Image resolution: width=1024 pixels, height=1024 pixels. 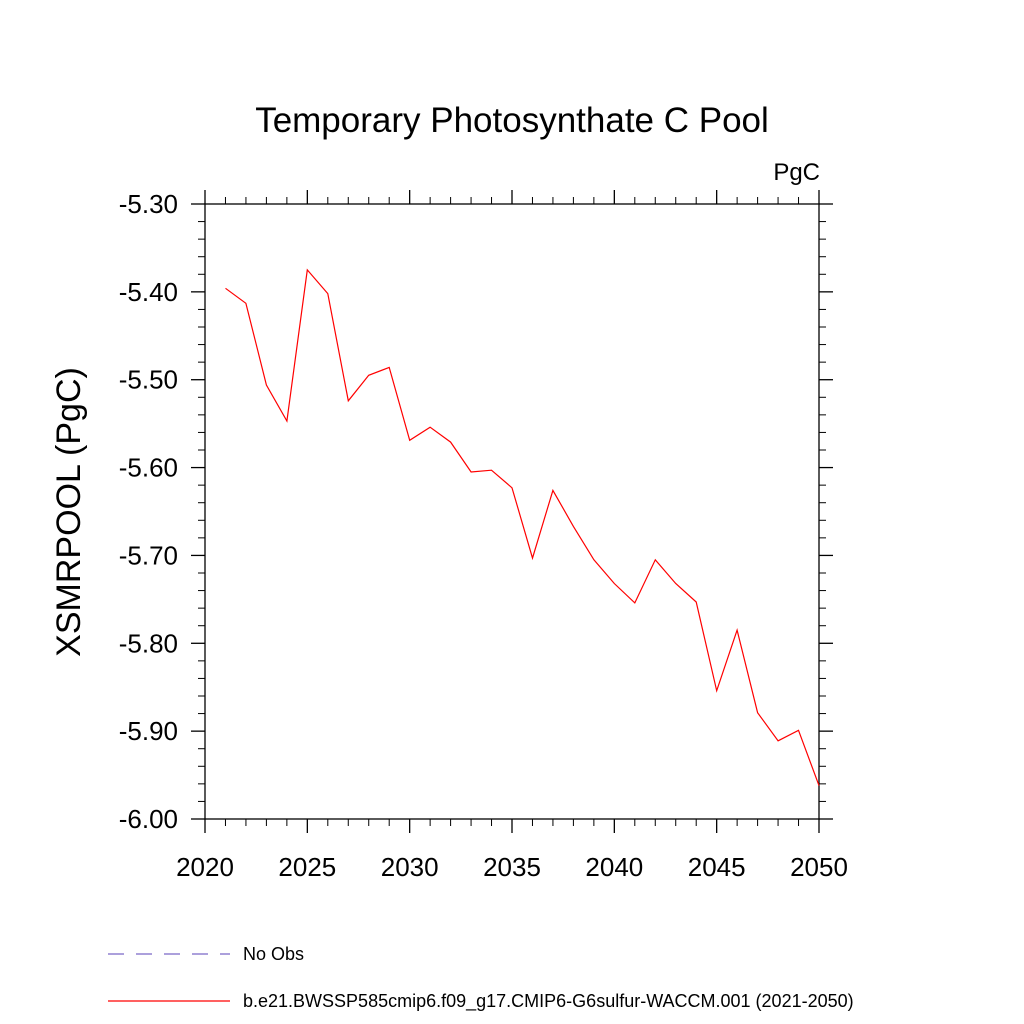 I want to click on chart-title: Temporary Photosynthate C Pool, so click(x=512, y=120).